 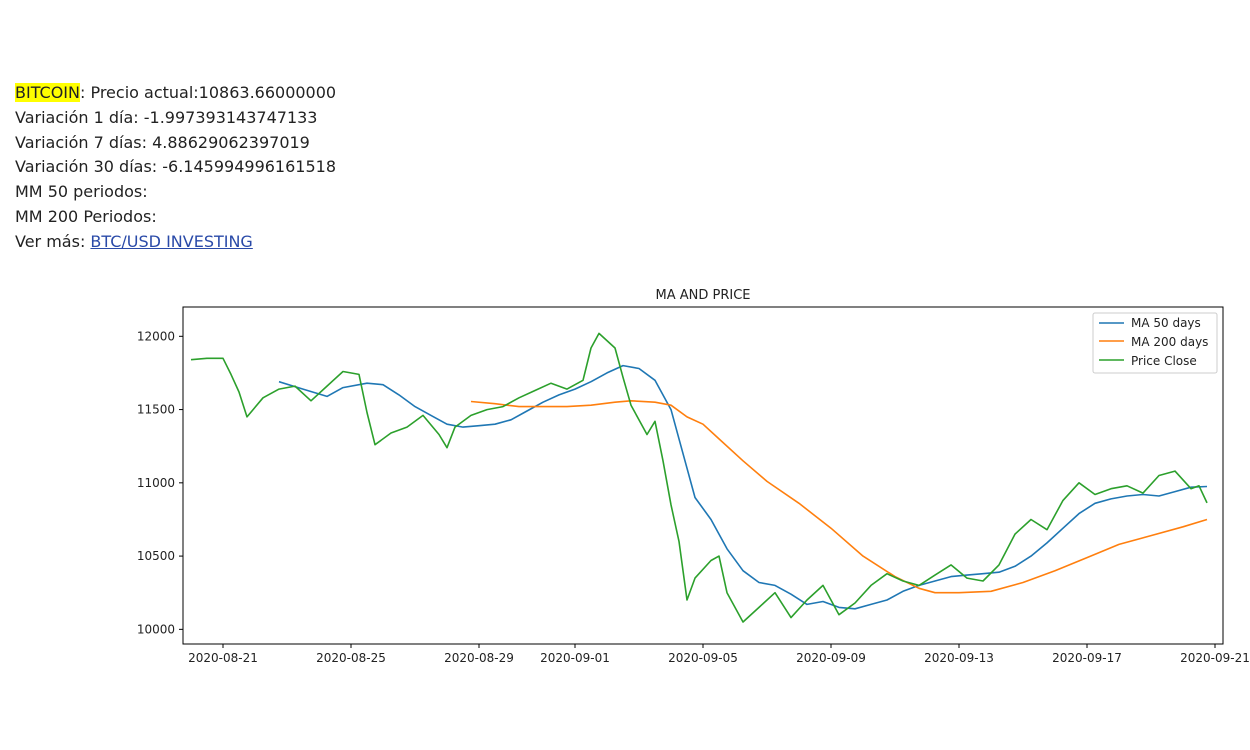 What do you see at coordinates (53, 241) in the screenshot?
I see `more-label: Ver más:` at bounding box center [53, 241].